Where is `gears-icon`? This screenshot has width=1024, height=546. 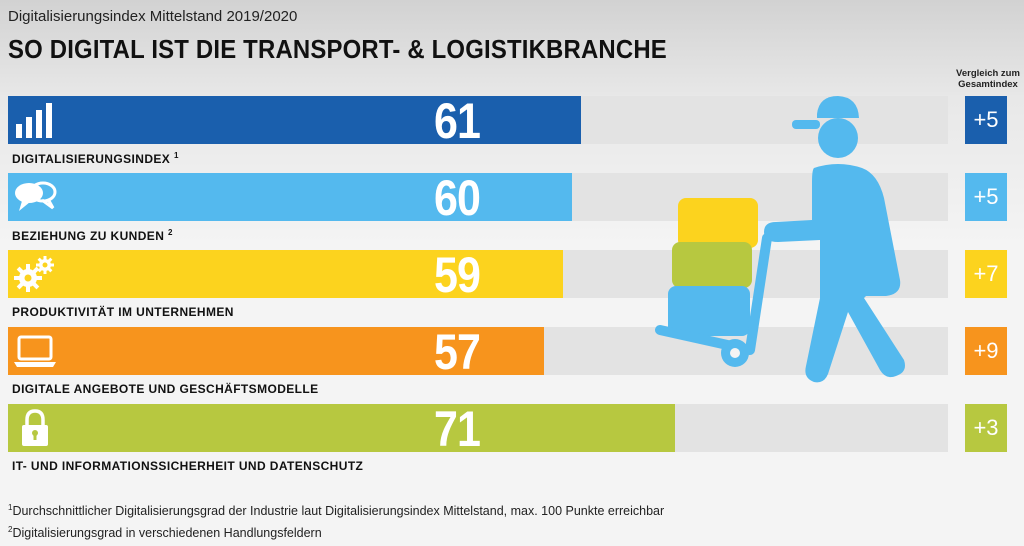 gears-icon is located at coordinates (35, 274).